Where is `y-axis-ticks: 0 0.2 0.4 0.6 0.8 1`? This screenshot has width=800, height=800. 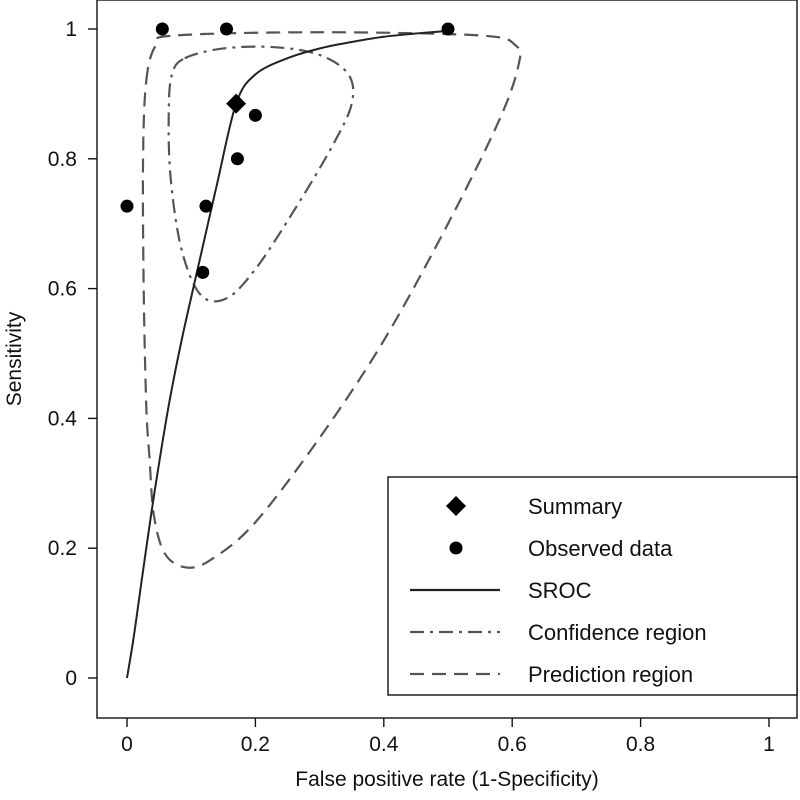 y-axis-ticks: 0 0.2 0.4 0.6 0.8 1 is located at coordinates (72, 354).